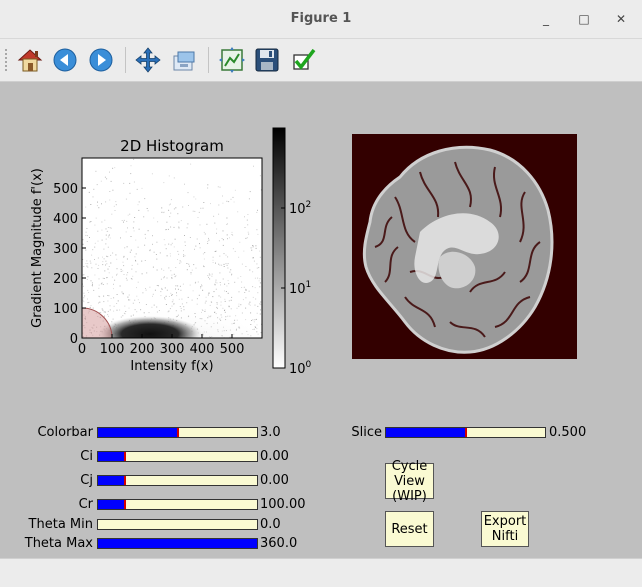 This screenshot has height=587, width=642. I want to click on maximize-button: □, so click(584, 19).